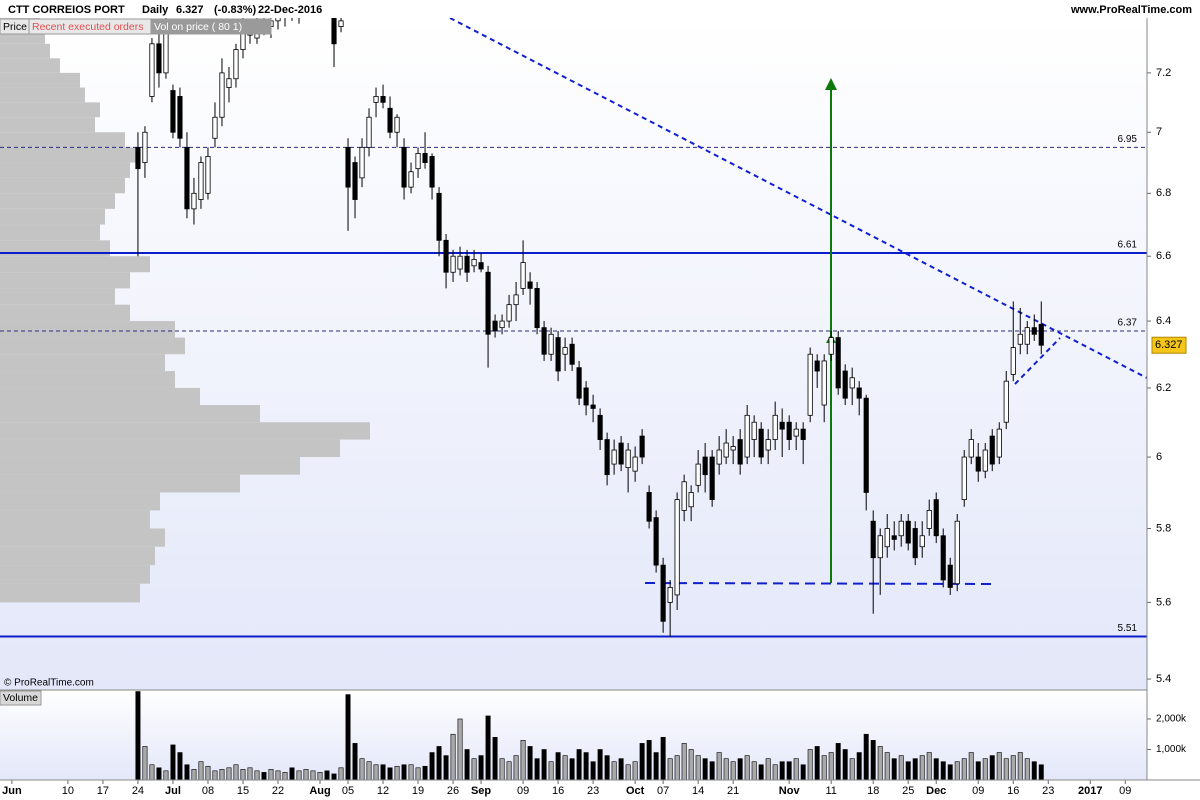 The image size is (1200, 800). I want to click on tab, so click(211, 26).